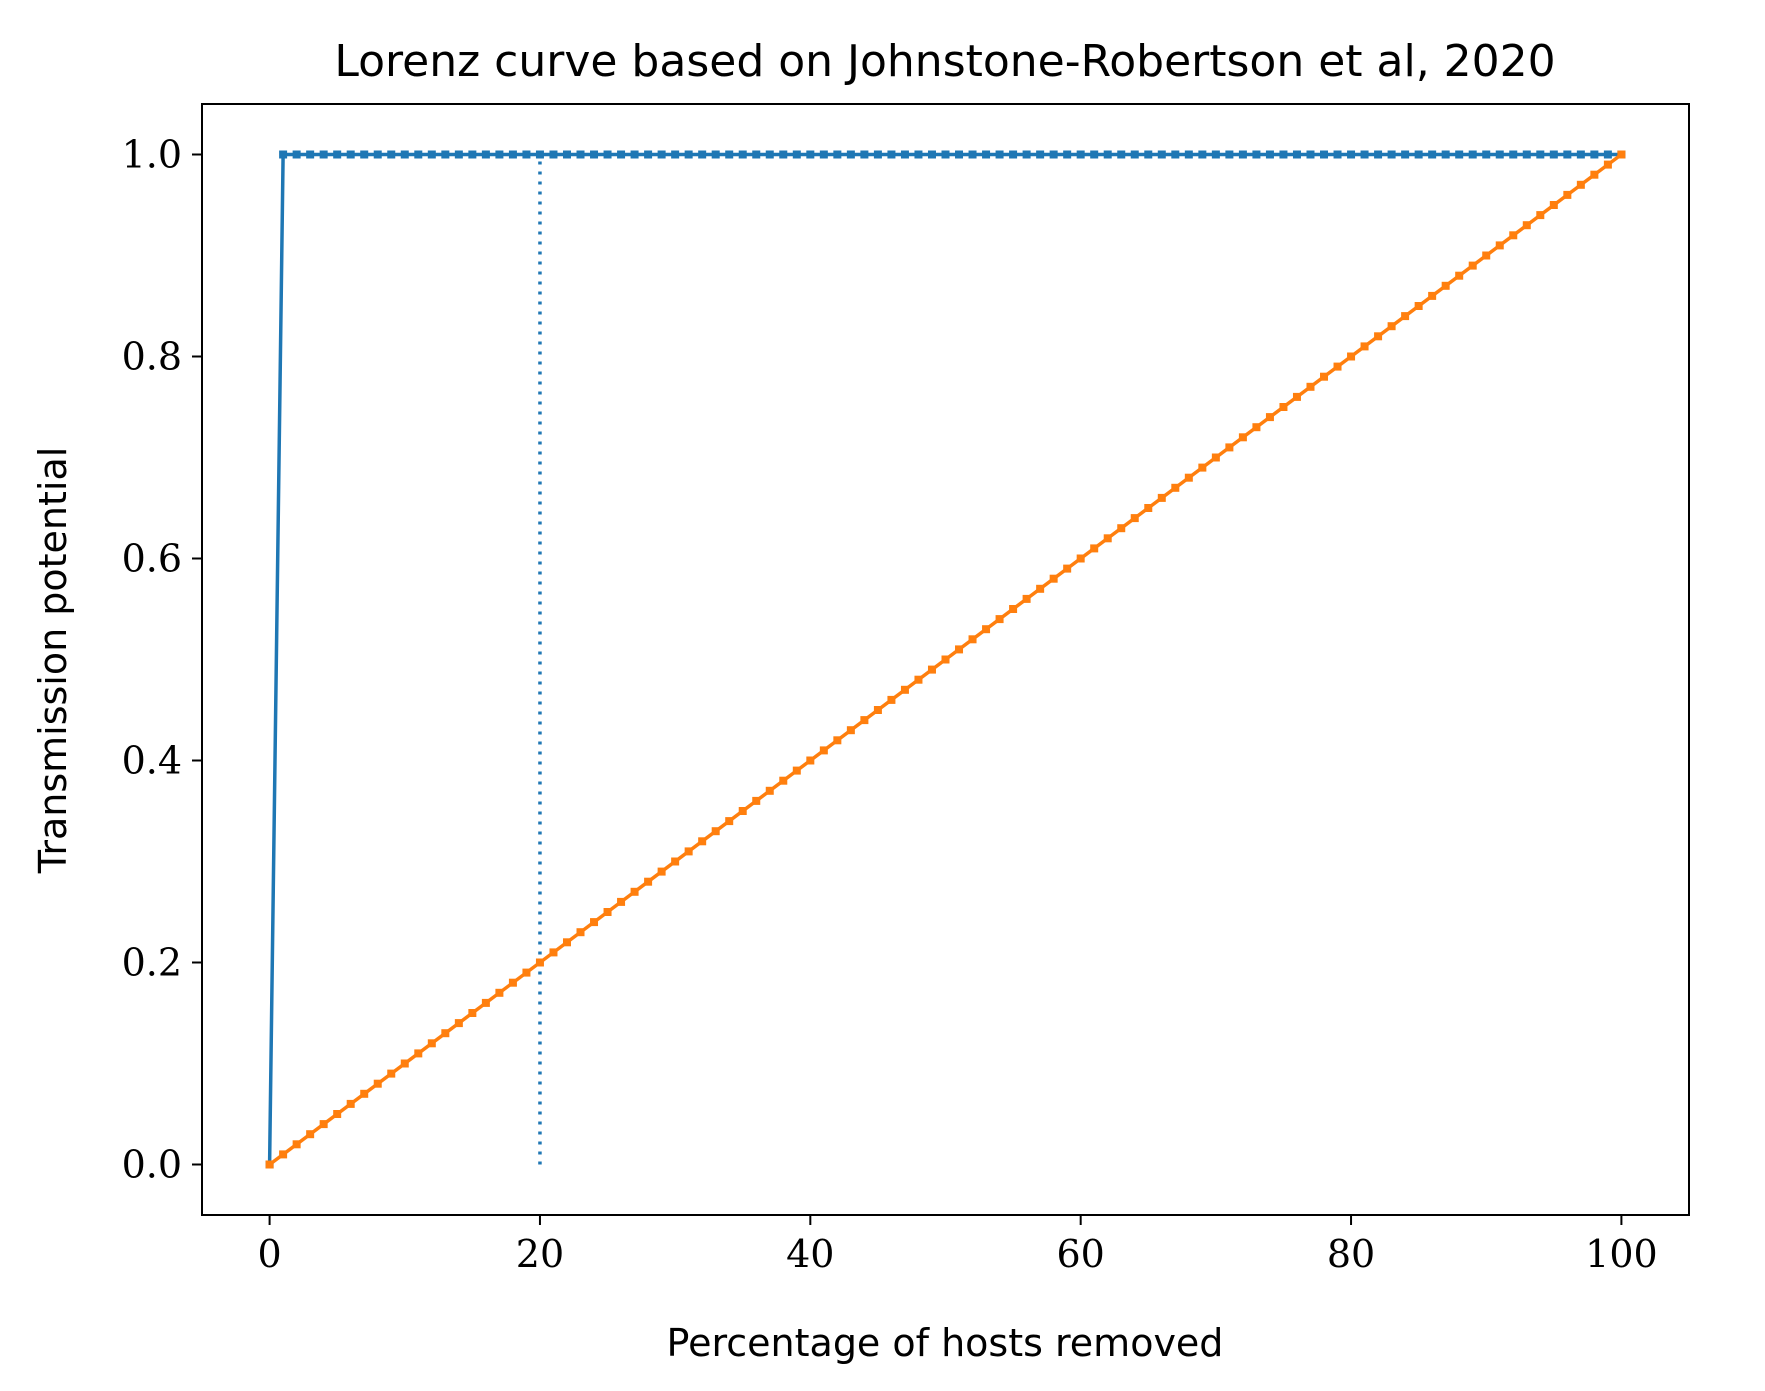 Image resolution: width=1765 pixels, height=1391 pixels. I want to click on y-tick-label: 0.6, so click(152, 559).